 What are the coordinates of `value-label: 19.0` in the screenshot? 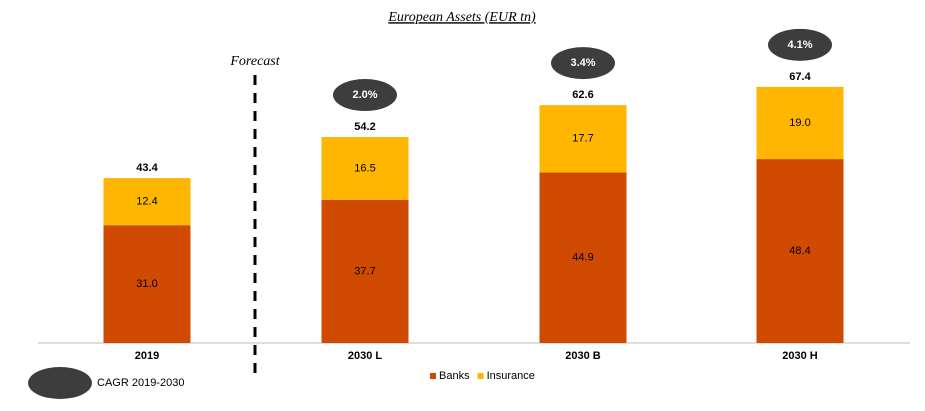 It's located at (799, 123).